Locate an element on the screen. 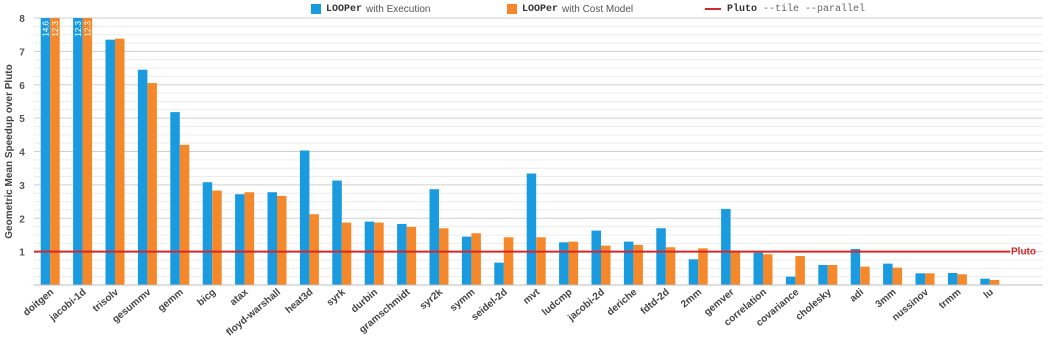 The width and height of the screenshot is (1049, 357). bar-execution-ludcmp is located at coordinates (564, 263).